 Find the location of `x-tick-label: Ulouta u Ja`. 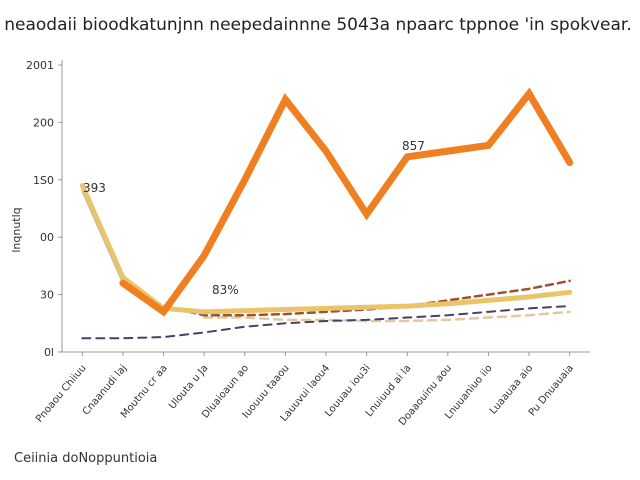

x-tick-label: Ulouta u Ja is located at coordinates (188, 387).